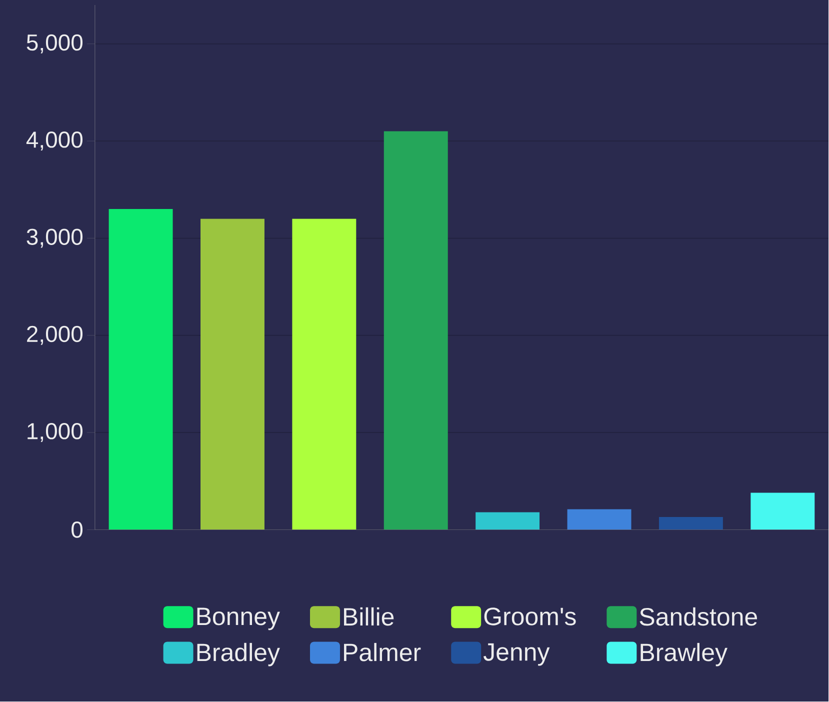 This screenshot has width=829, height=702. I want to click on y-tick-label: 4,000, so click(54, 141).